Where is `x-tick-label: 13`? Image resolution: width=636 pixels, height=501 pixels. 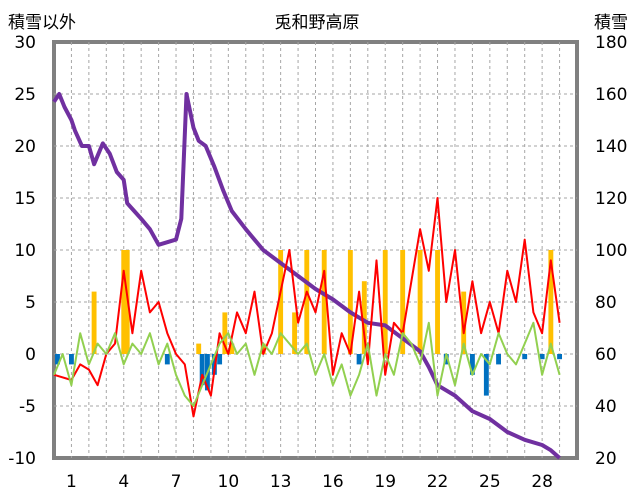
x-tick-label: 13 is located at coordinates (281, 482).